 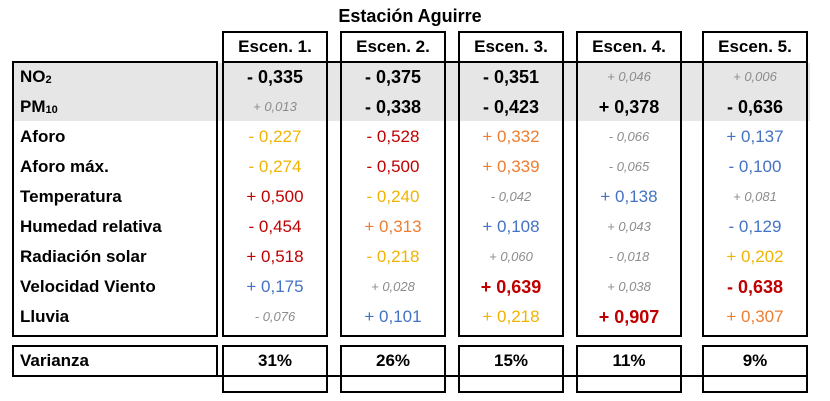 I want to click on row-label-aforo: Aforo, so click(x=43, y=136).